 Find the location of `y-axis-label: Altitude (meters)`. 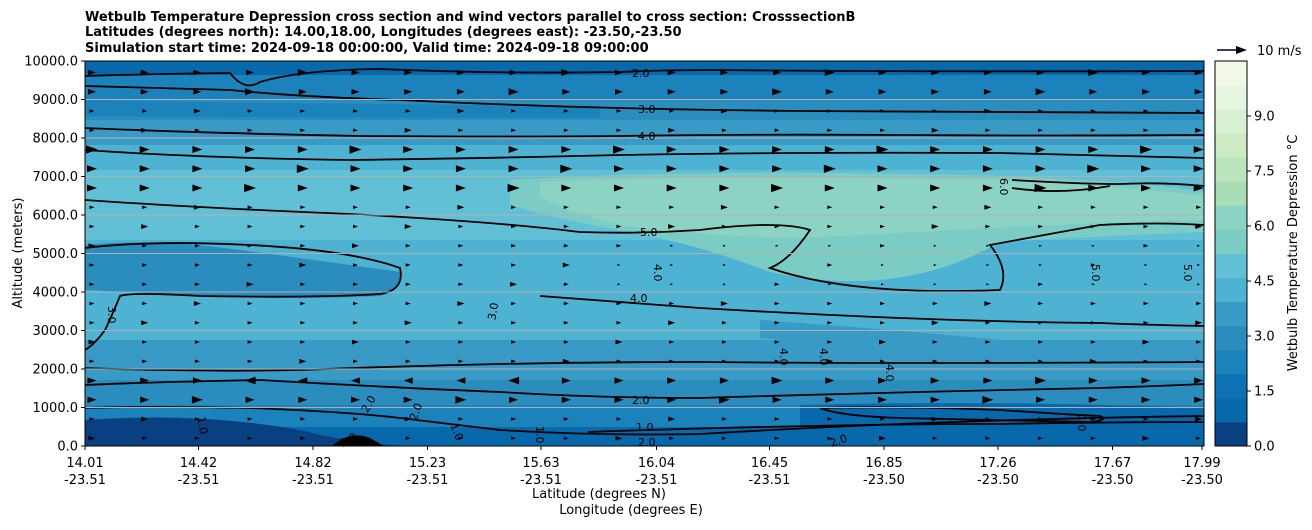

y-axis-label: Altitude (meters) is located at coordinates (18, 253).